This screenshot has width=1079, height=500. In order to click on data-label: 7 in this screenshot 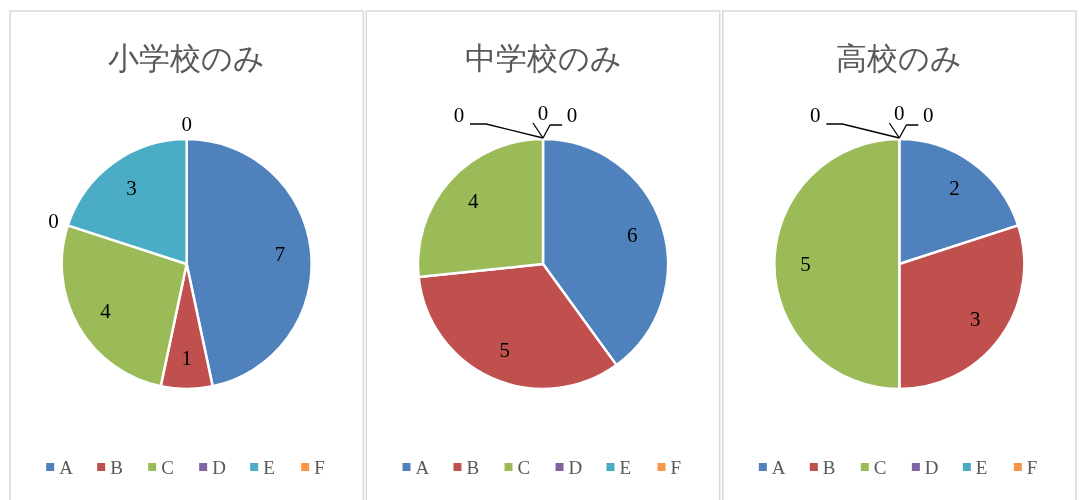, I will do `click(280, 254)`.